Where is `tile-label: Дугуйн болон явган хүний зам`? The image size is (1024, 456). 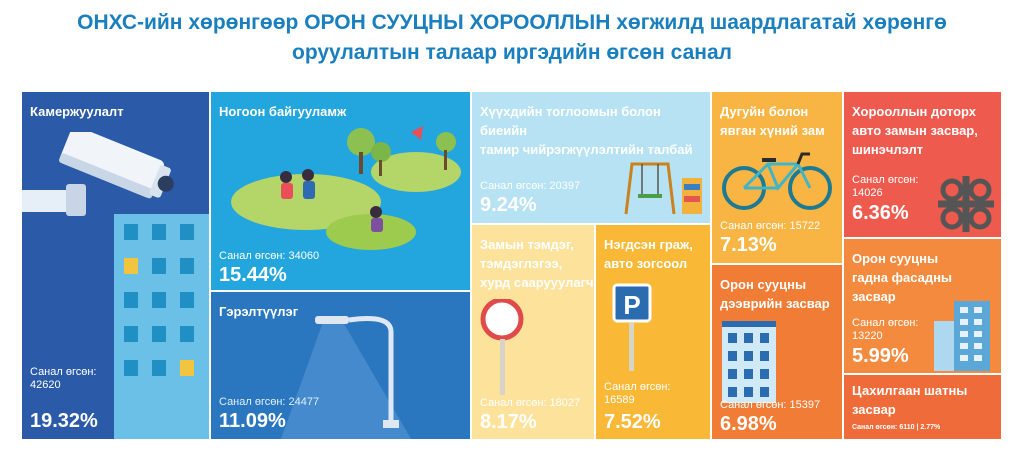 tile-label: Дугуйн болон явган хүний зам is located at coordinates (772, 121).